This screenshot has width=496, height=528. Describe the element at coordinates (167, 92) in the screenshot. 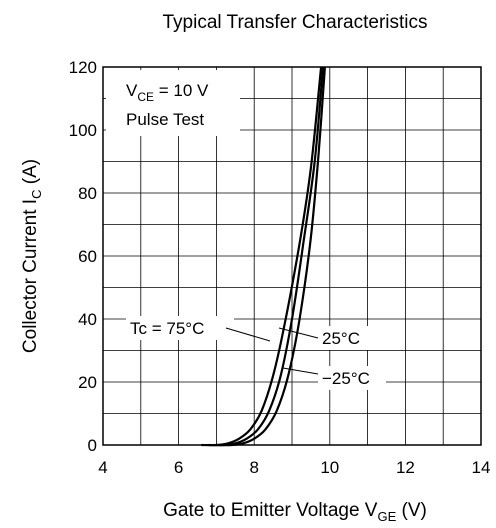

I see `condition-vce: VCE = 10 V` at that location.